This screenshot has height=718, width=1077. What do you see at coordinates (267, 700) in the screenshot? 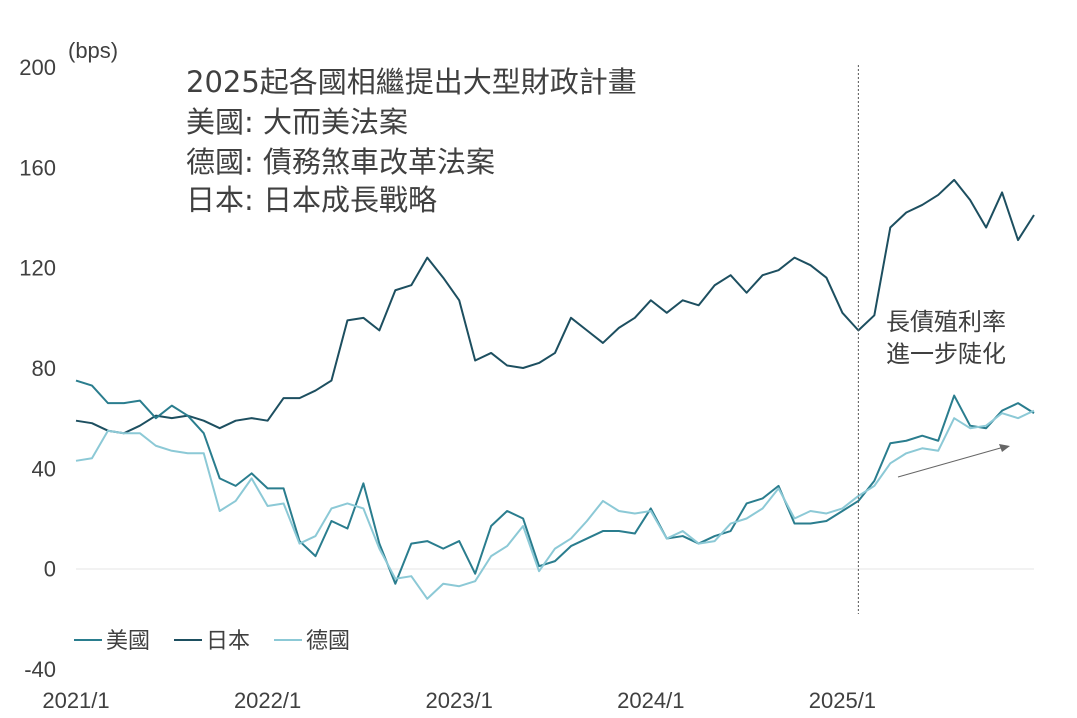
I see `x-tick-label: 2022/1` at bounding box center [267, 700].